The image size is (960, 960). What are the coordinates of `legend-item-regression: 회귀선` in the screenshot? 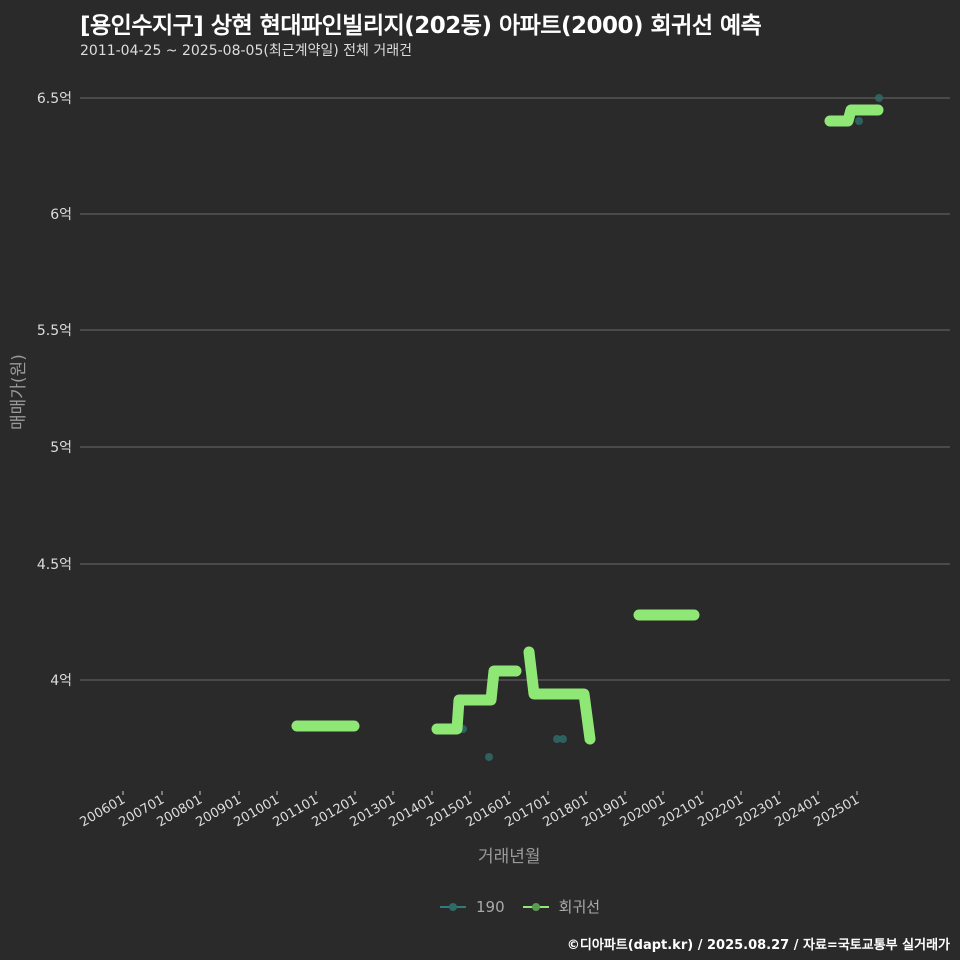 It's located at (561, 906).